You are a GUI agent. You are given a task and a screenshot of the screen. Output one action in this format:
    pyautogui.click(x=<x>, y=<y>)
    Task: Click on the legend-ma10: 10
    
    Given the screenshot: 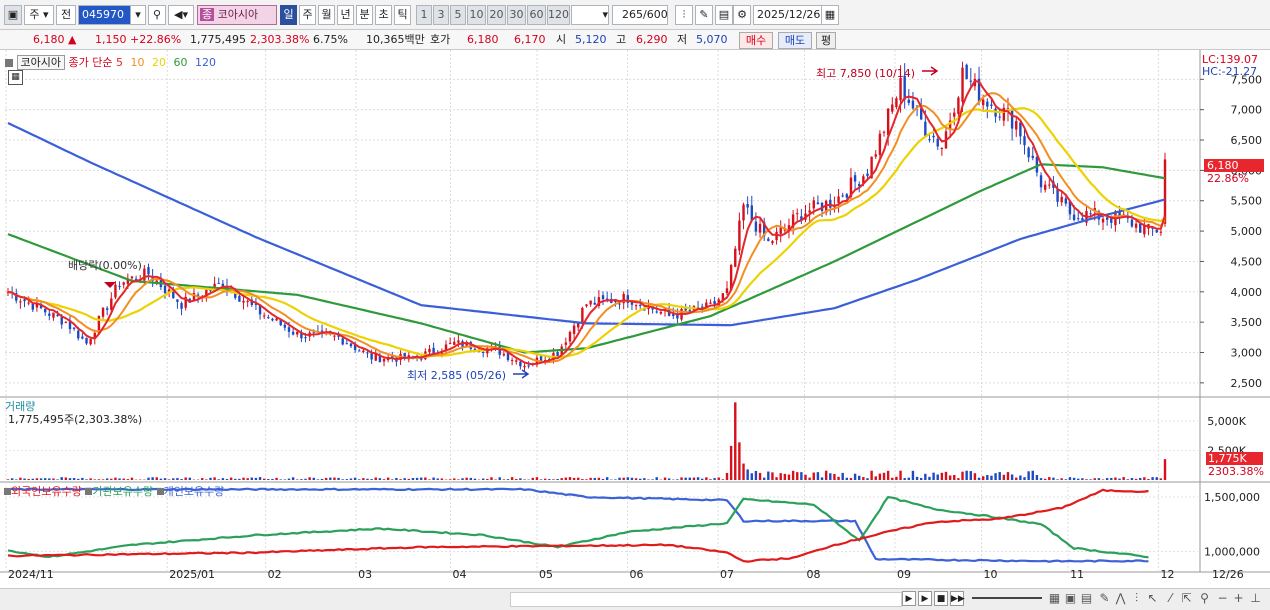 What is the action you would take?
    pyautogui.click(x=137, y=62)
    